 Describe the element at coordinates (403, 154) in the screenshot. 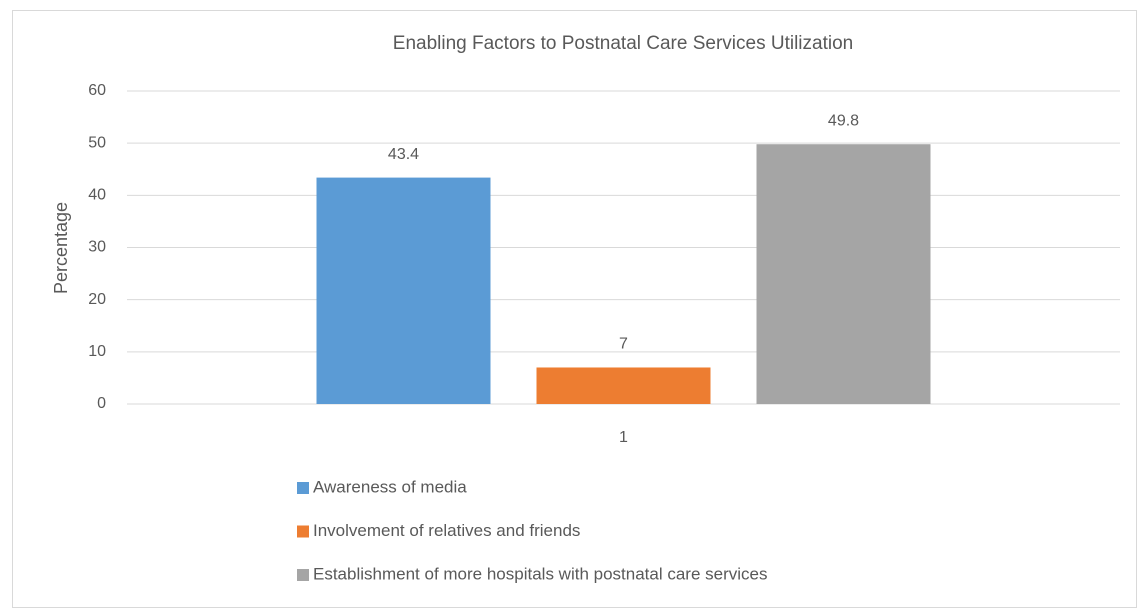

I see `data-label: 43.4` at that location.